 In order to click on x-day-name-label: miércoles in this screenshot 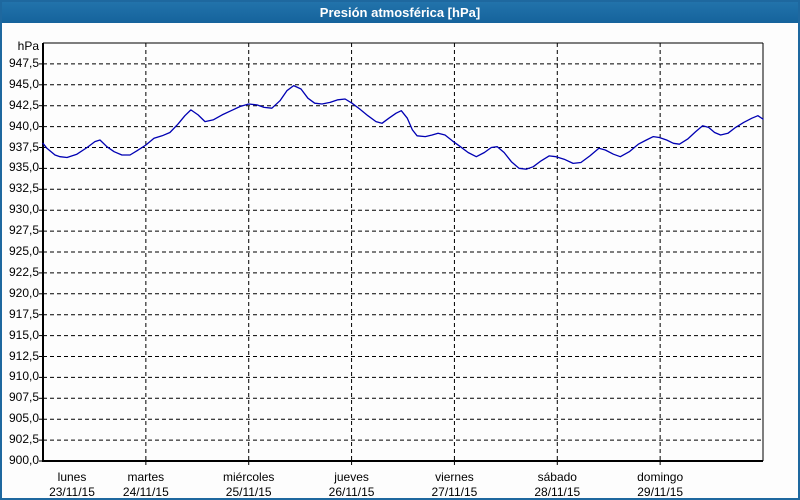, I will do `click(249, 477)`.